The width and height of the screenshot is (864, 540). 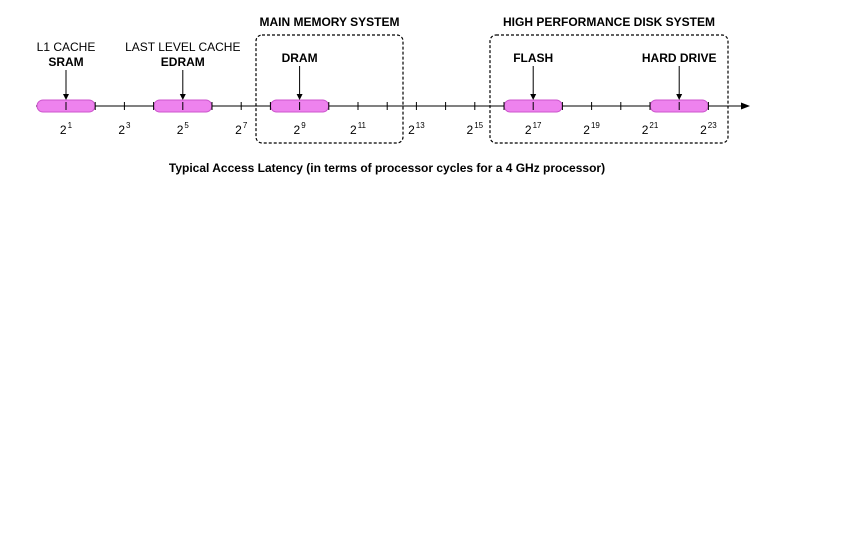 I want to click on tech-name-3: FLASH, so click(x=533, y=58).